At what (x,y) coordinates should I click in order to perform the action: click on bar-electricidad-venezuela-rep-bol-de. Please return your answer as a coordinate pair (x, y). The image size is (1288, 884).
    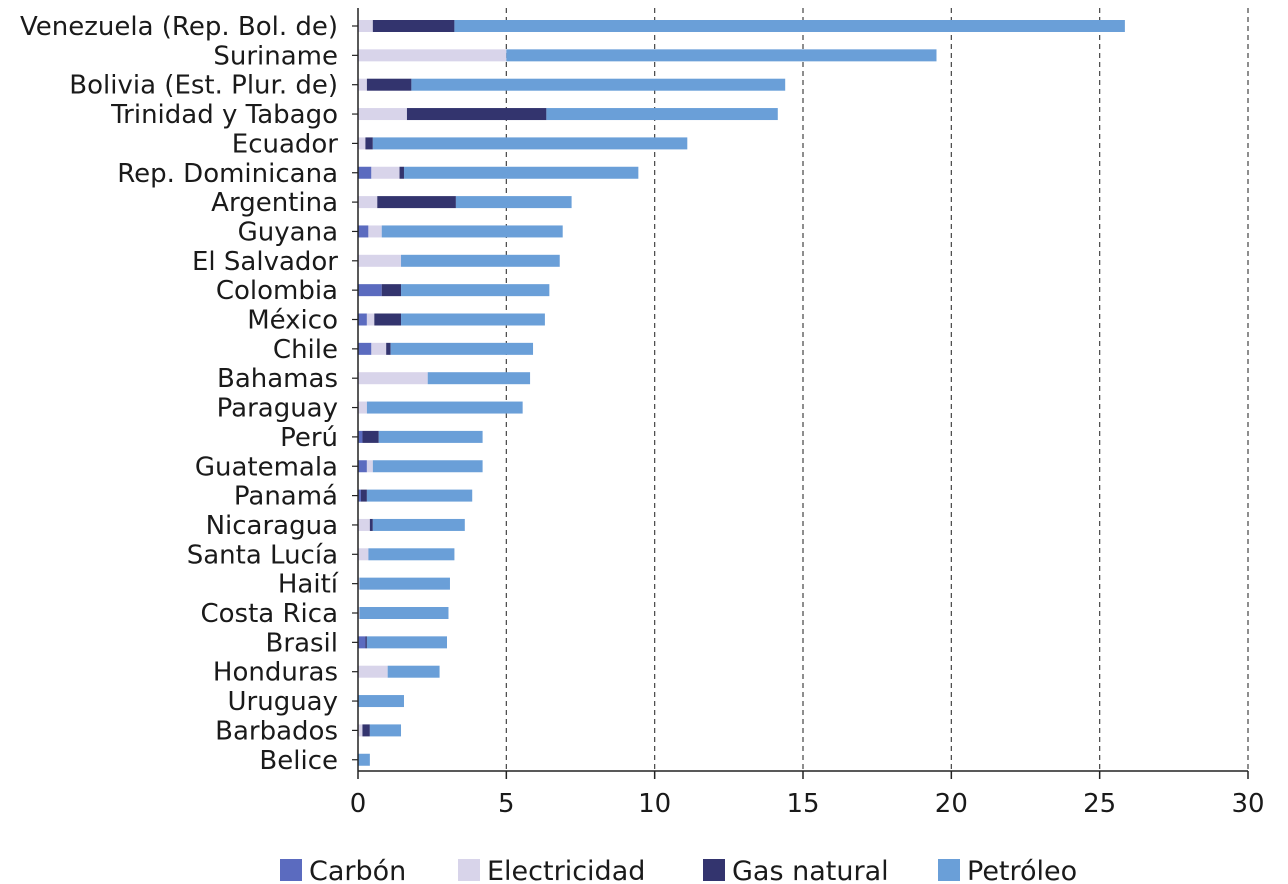
    Looking at the image, I should click on (365, 26).